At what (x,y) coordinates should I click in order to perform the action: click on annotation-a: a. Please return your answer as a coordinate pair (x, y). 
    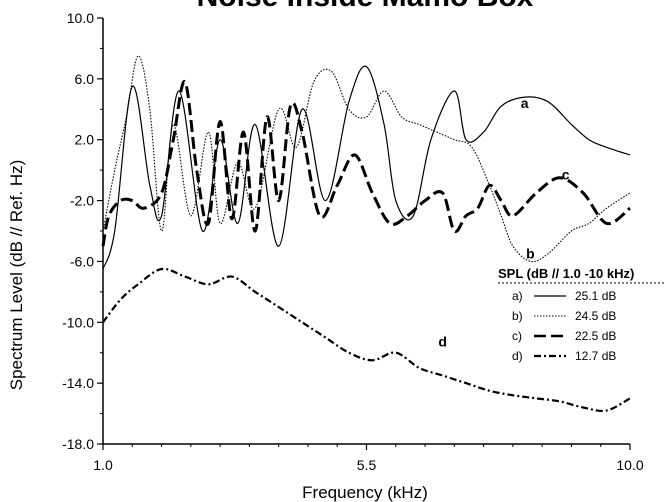
    Looking at the image, I should click on (525, 103).